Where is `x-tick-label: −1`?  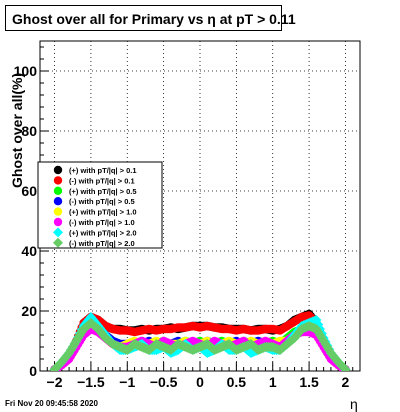
x-tick-label: −1 is located at coordinates (127, 382).